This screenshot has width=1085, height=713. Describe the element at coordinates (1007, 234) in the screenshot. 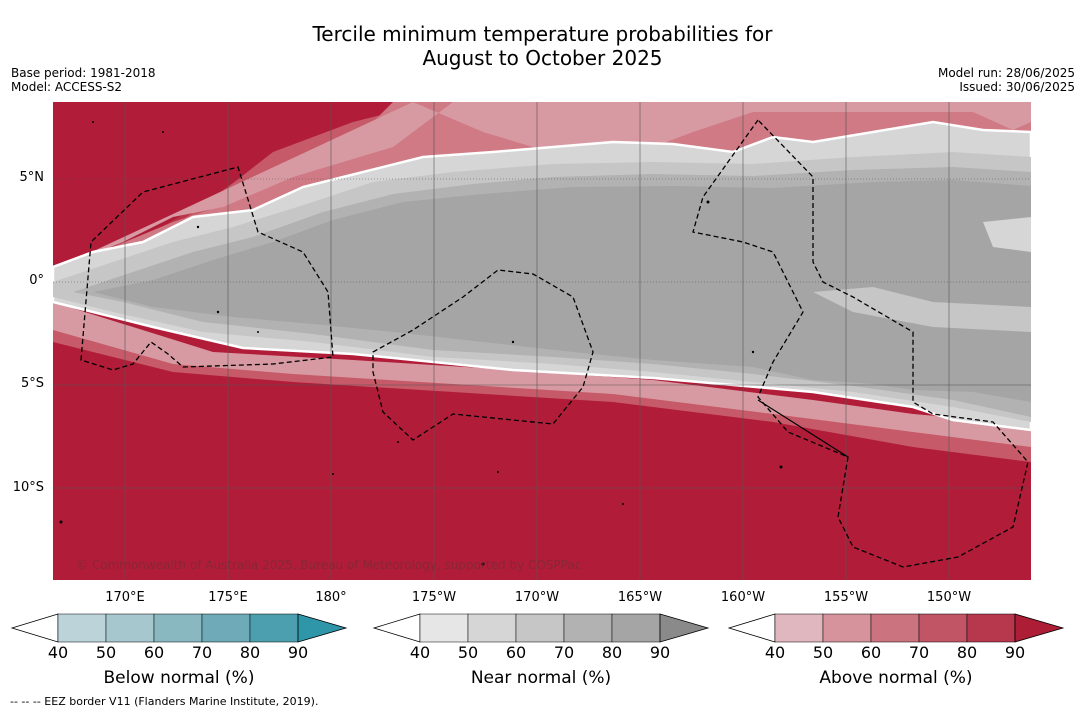

I see `near-normal-light-patch` at that location.